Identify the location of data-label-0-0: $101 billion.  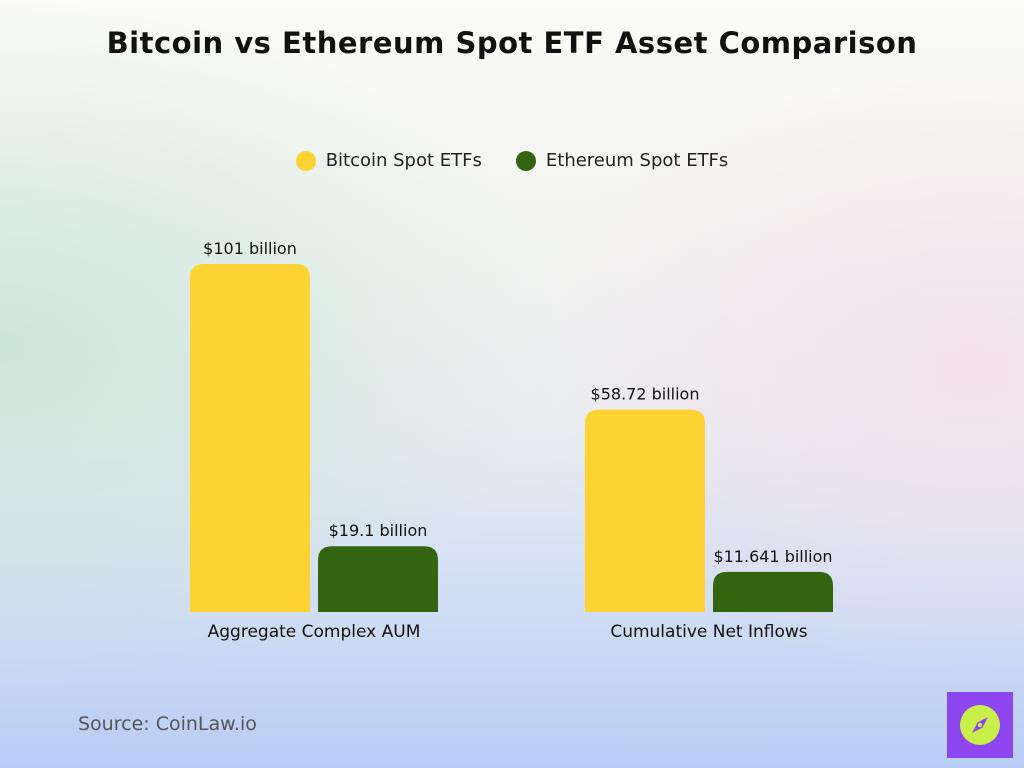
(250, 248).